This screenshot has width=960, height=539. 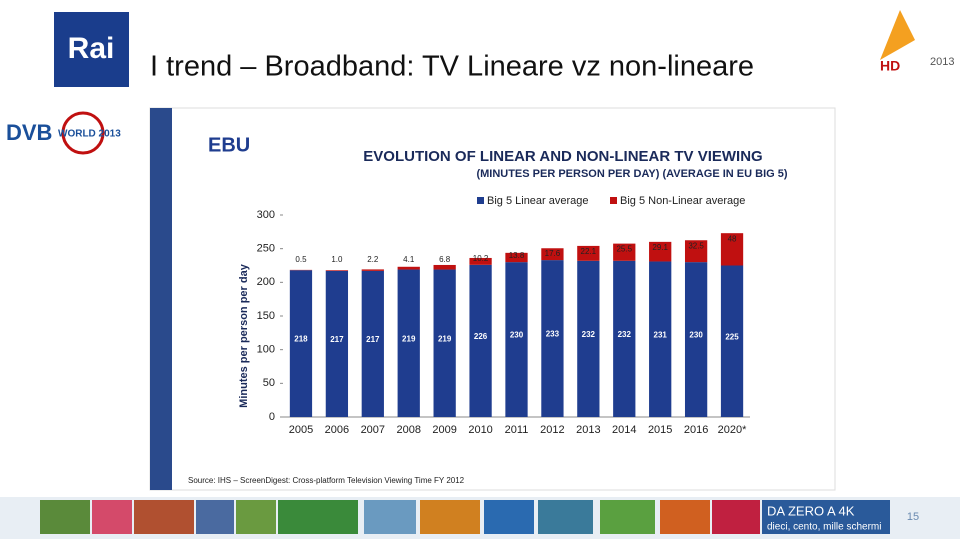 What do you see at coordinates (824, 527) in the screenshot?
I see `banner-subtitle: dieci, cento, mille schermi` at bounding box center [824, 527].